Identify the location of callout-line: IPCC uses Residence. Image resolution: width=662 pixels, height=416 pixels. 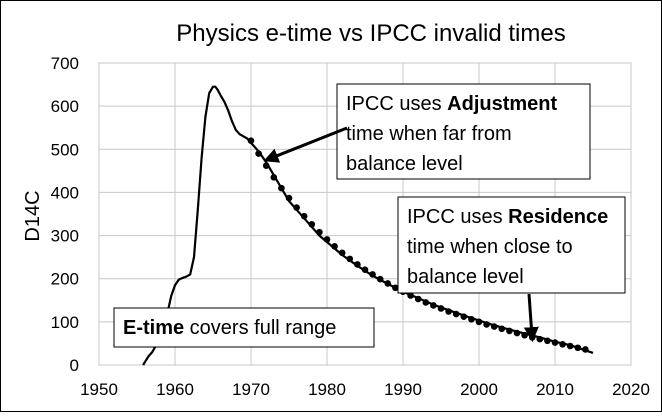
(507, 217).